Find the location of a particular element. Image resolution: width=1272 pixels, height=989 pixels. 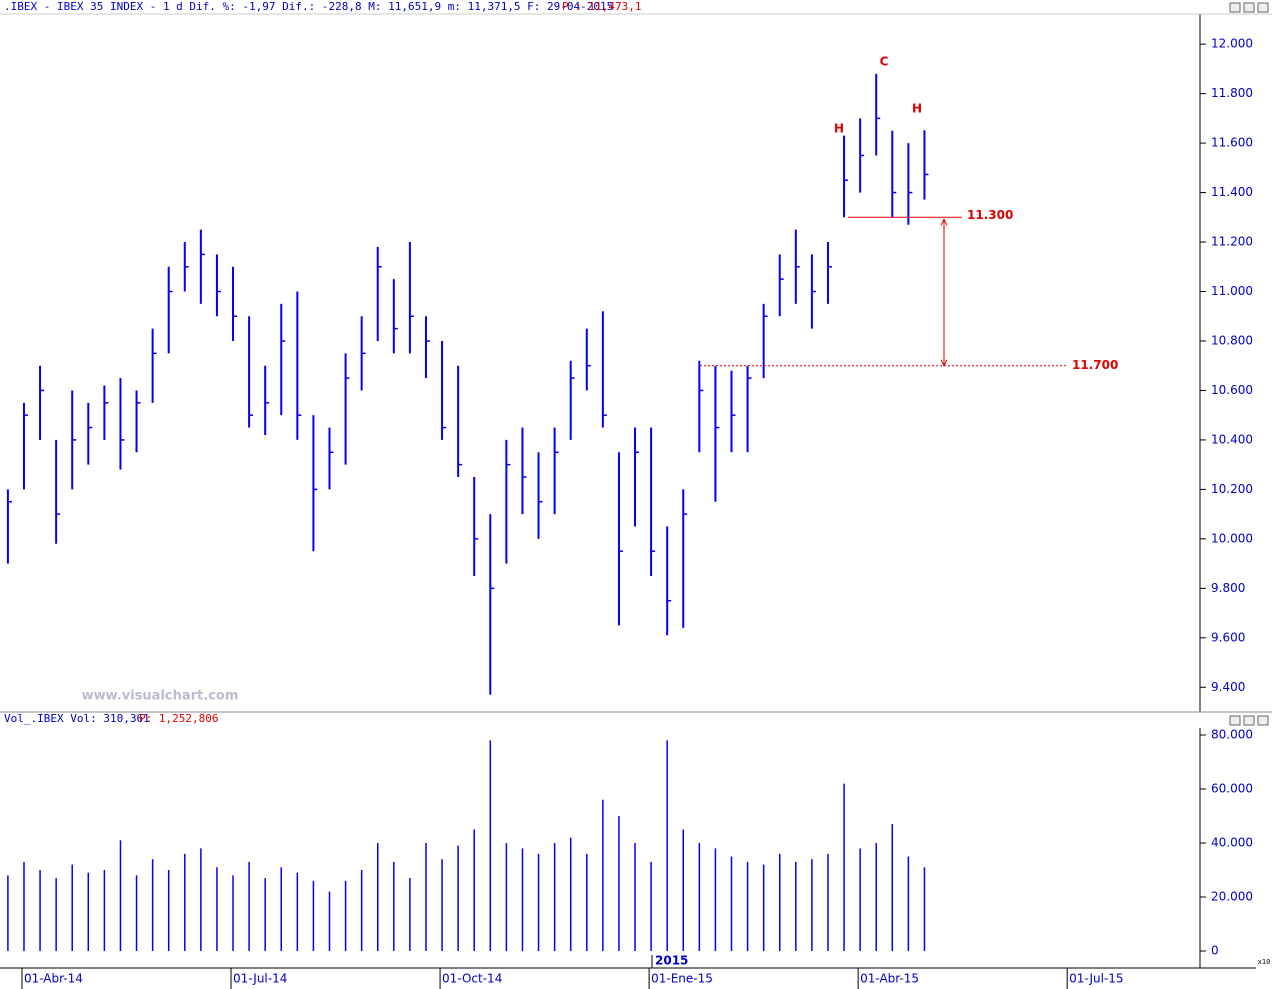

annotation: 11.700 is located at coordinates (1095, 365).